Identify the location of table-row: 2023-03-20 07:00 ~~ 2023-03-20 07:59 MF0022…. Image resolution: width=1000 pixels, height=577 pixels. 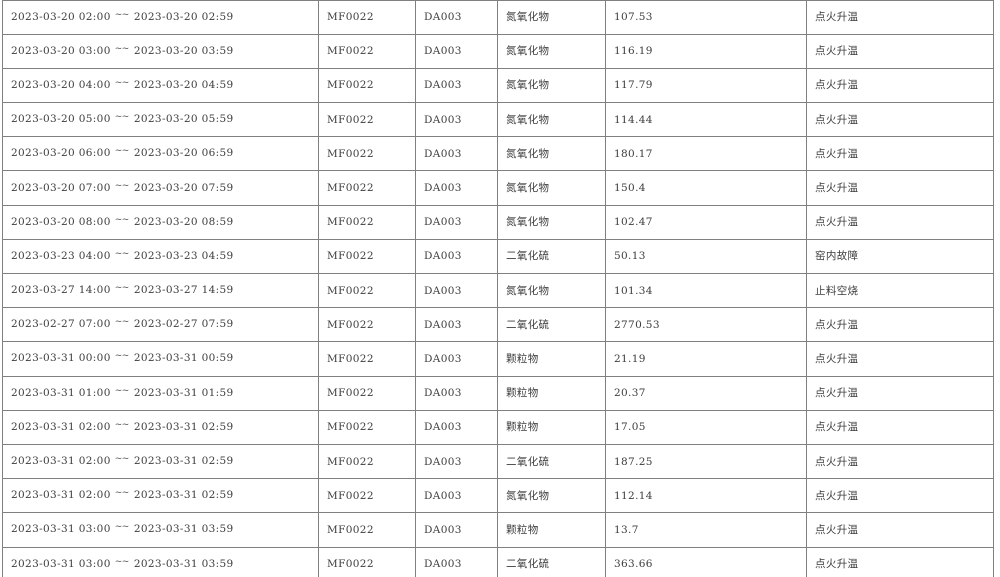
(498, 188).